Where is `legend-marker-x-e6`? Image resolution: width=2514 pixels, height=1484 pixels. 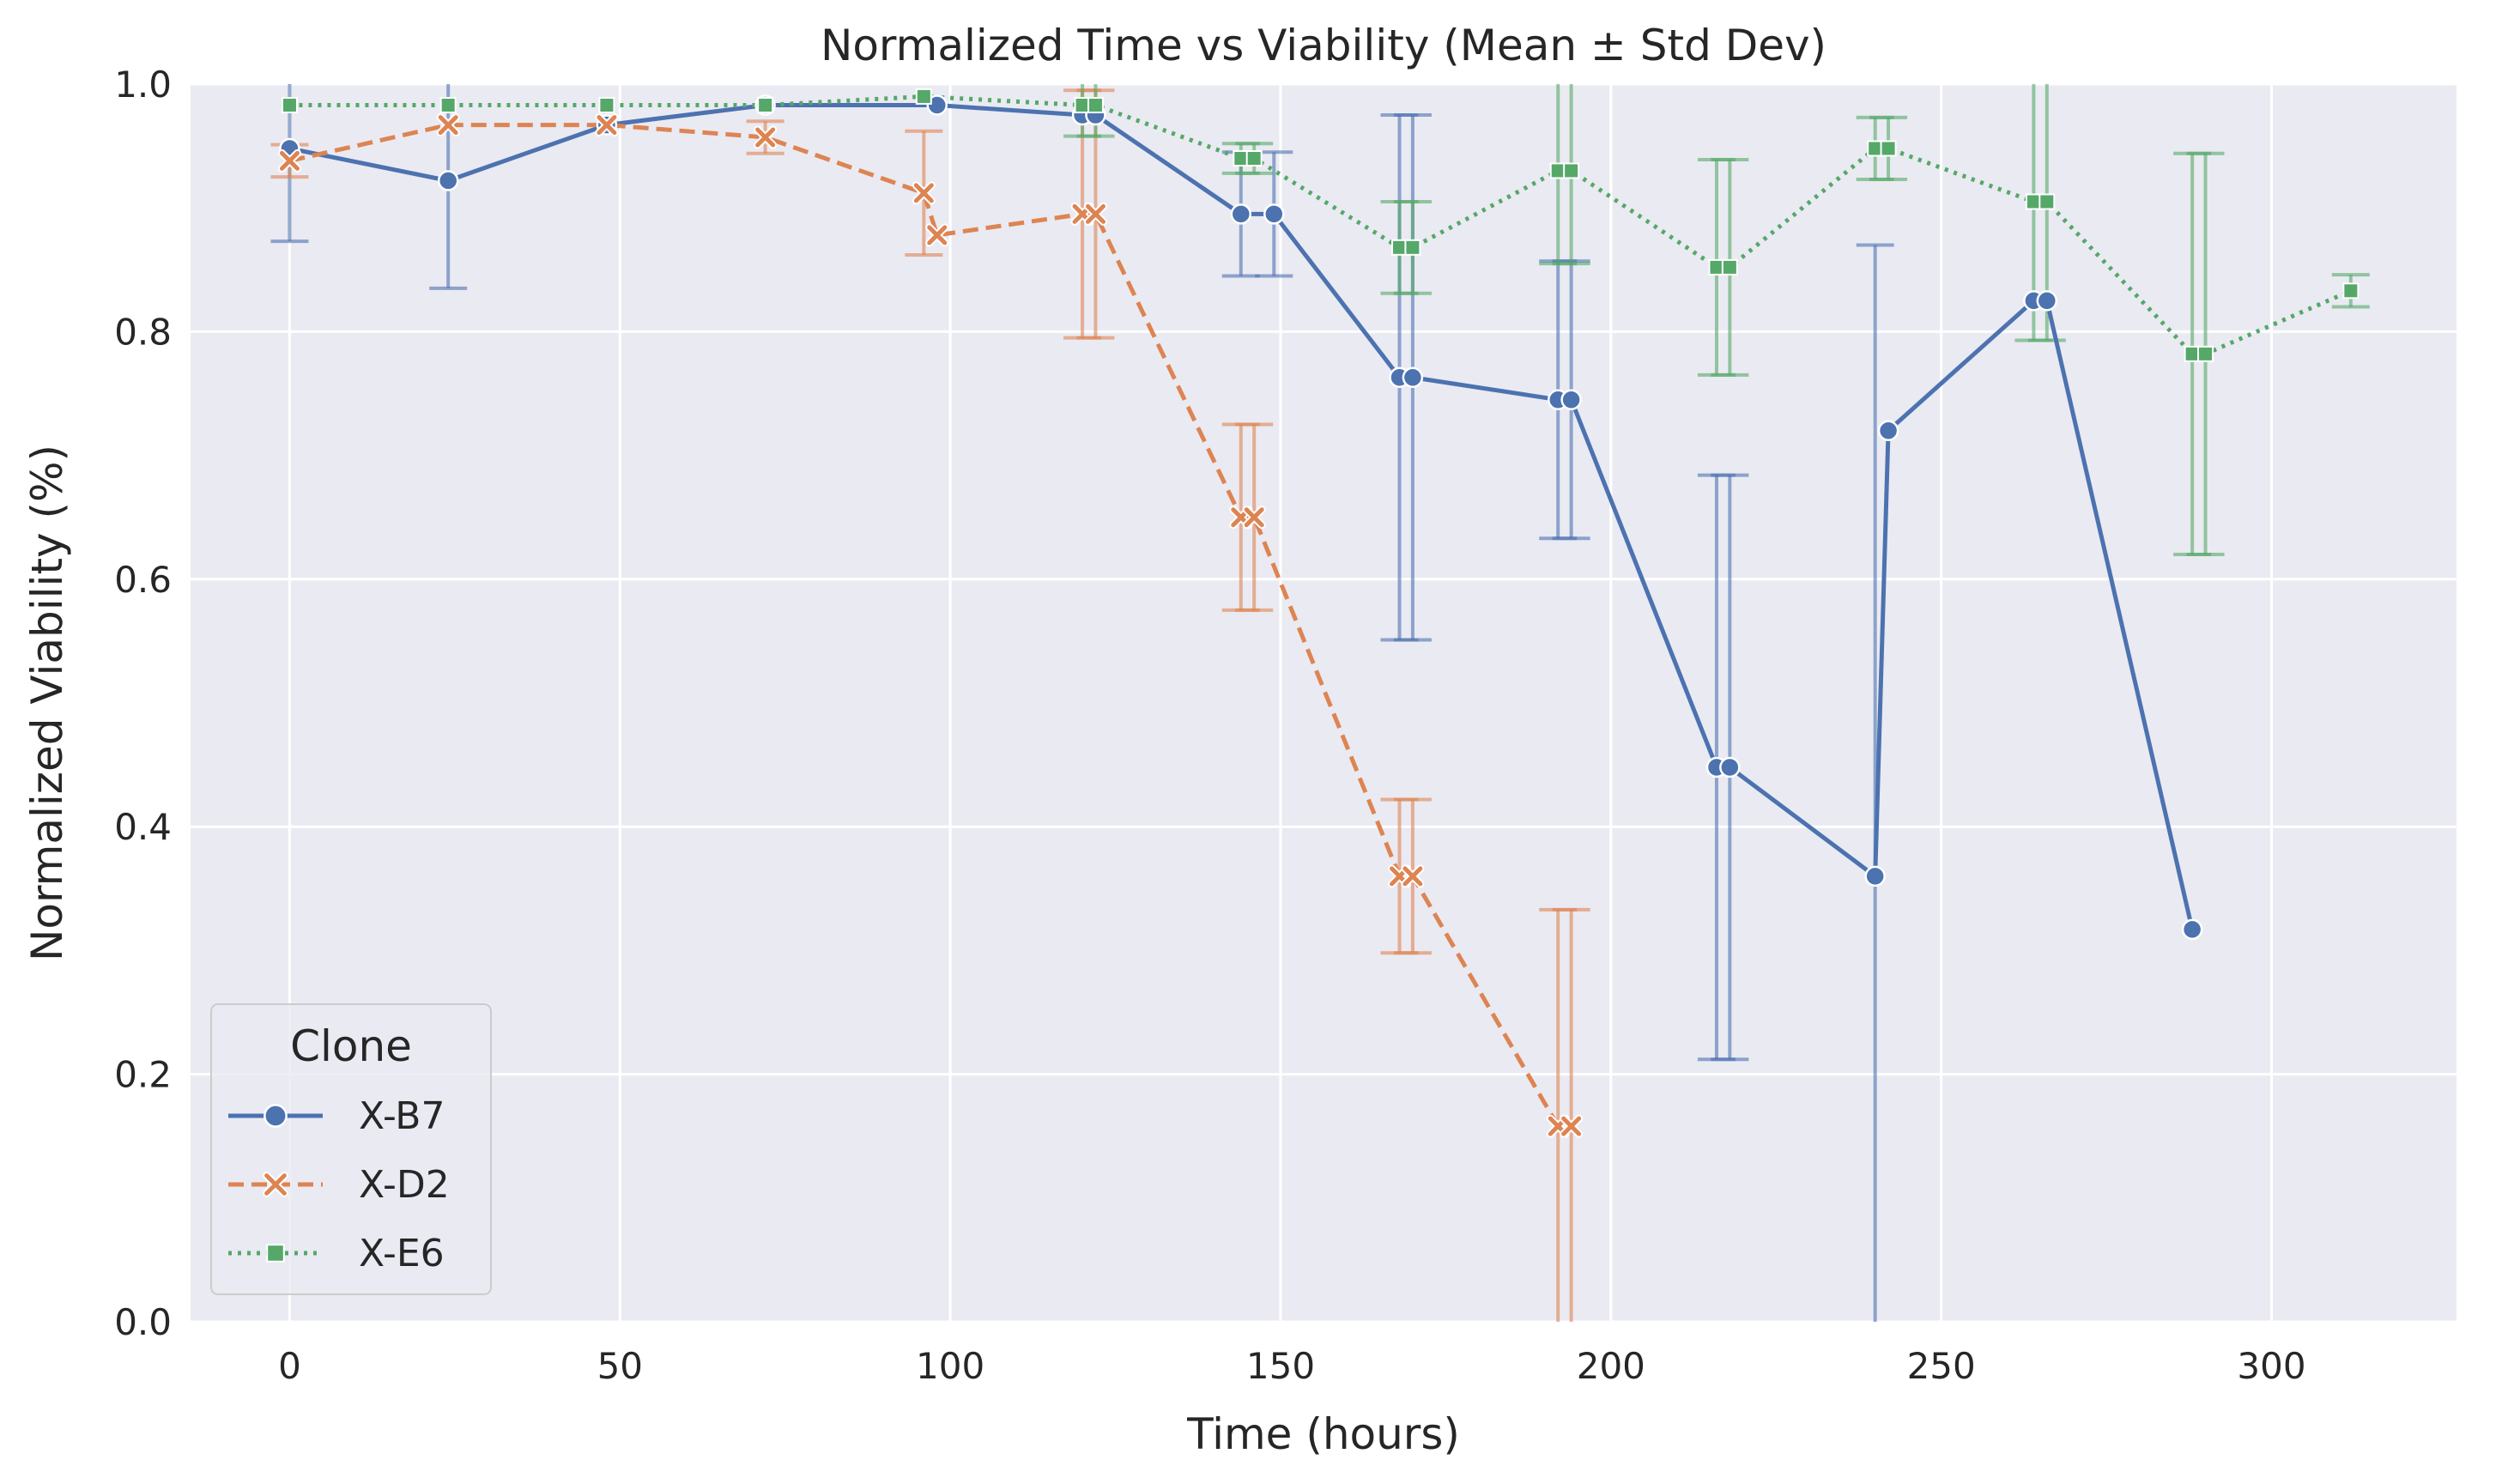 legend-marker-x-e6 is located at coordinates (275, 1253).